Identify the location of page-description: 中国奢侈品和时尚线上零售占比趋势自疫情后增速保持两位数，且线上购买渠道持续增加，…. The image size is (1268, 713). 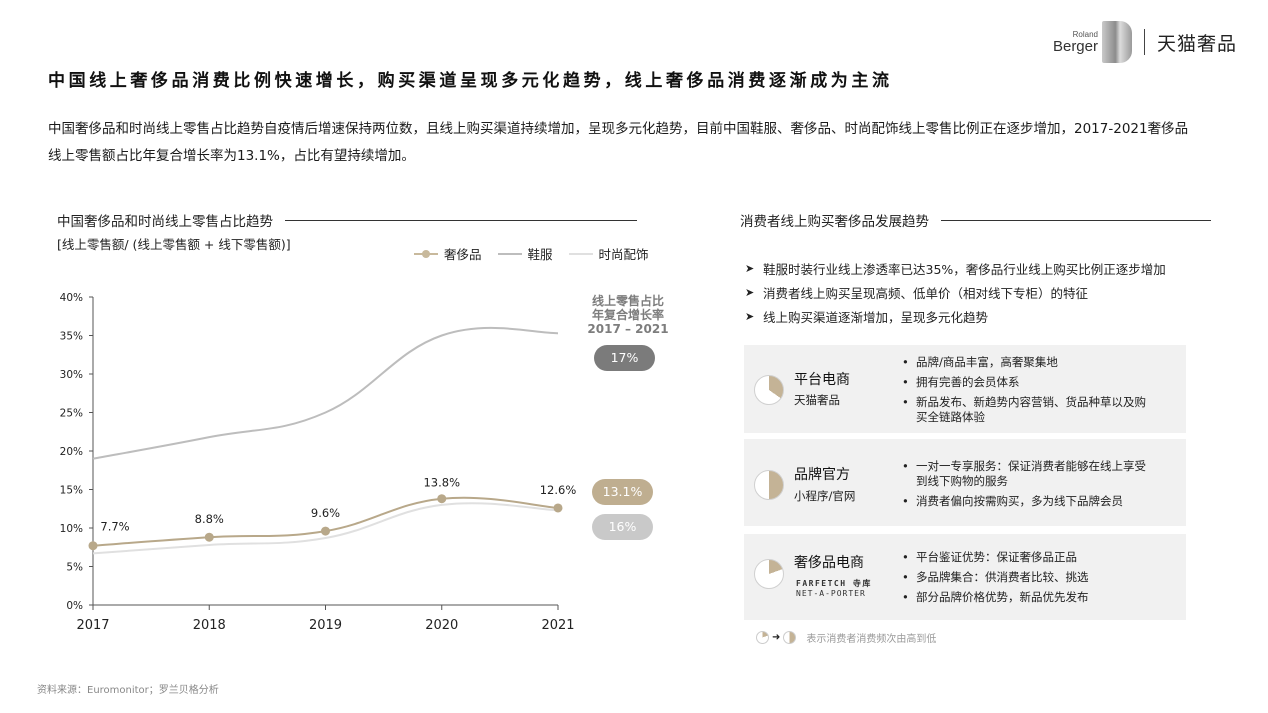
(618, 142).